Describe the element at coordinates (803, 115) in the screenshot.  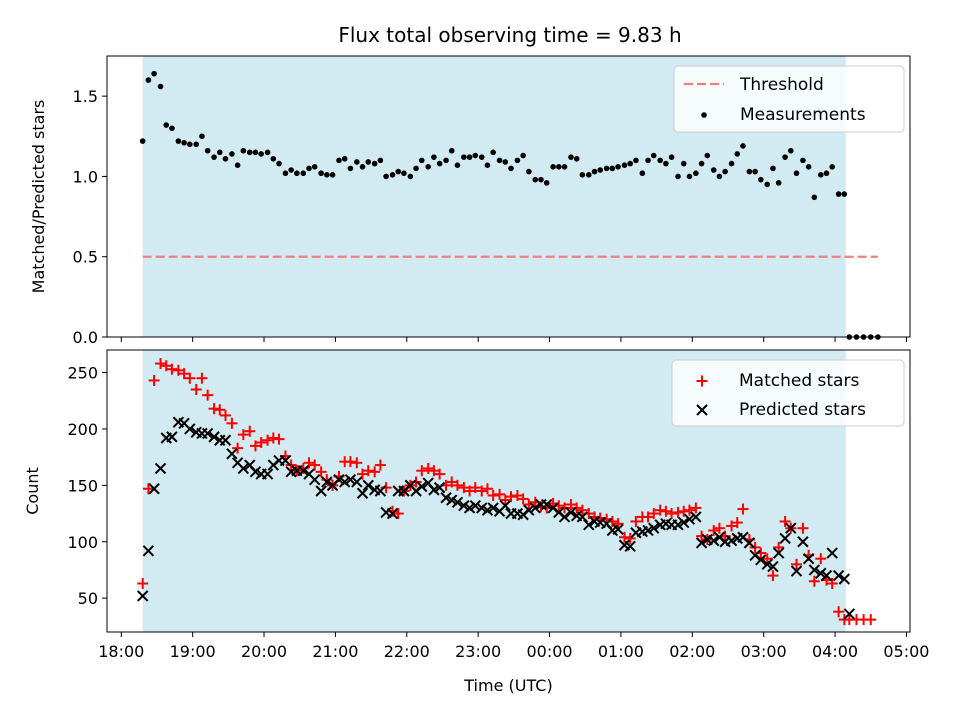
I see `legend-measurement-label: Measurements` at that location.